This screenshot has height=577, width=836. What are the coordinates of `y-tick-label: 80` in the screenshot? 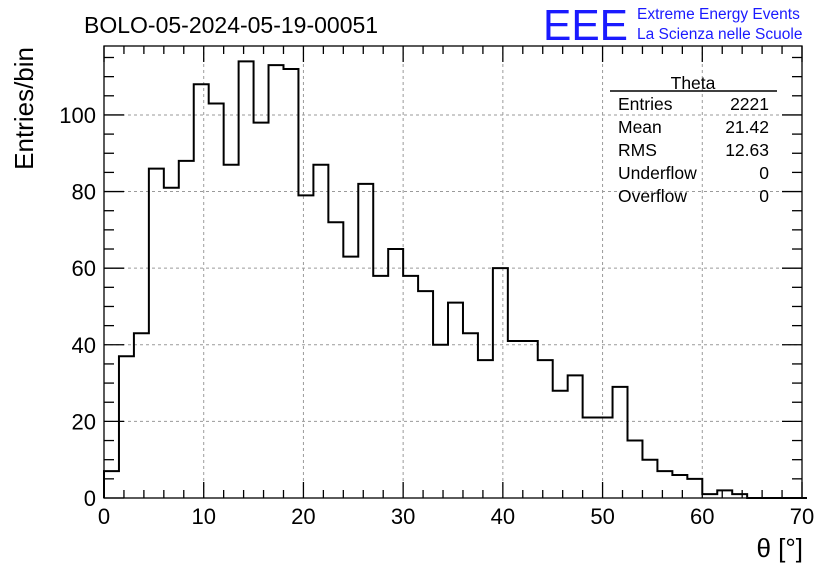 It's located at (84, 192).